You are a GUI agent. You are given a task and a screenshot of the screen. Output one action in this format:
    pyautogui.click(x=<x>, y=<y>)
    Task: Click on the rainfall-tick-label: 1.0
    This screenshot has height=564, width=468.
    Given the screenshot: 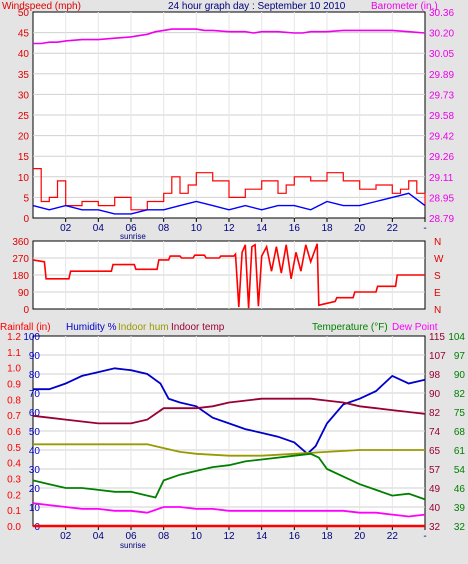 What is the action you would take?
    pyautogui.click(x=14, y=369)
    